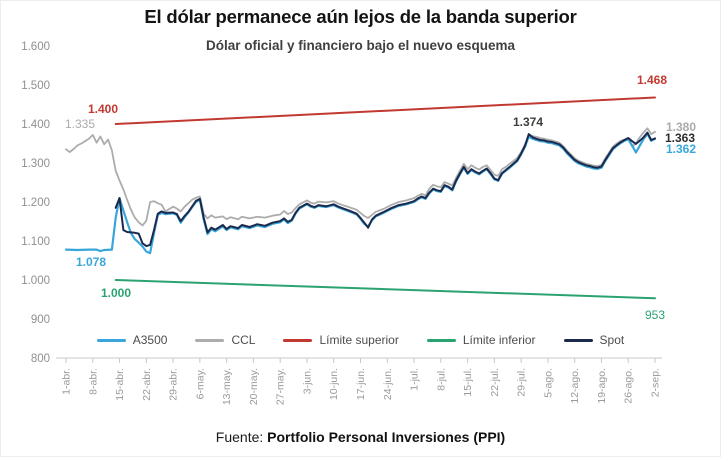 This screenshot has width=721, height=457. Describe the element at coordinates (254, 386) in the screenshot. I see `x-axis-label: 20-may.` at that location.